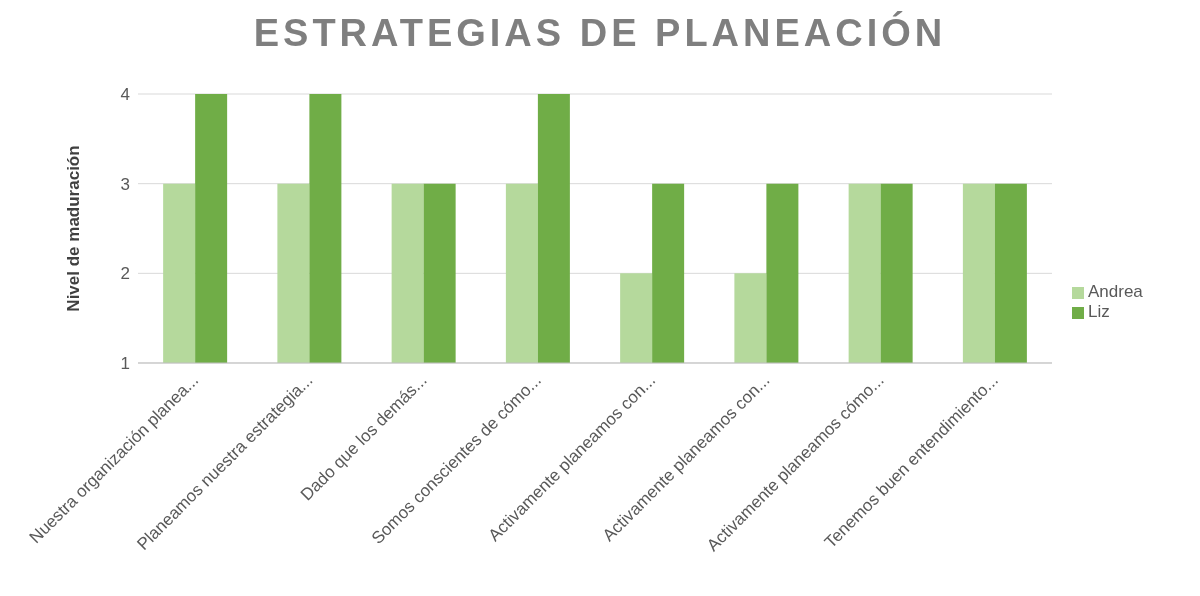 This screenshot has height=596, width=1200. What do you see at coordinates (125, 184) in the screenshot?
I see `y-tick-label: 3` at bounding box center [125, 184].